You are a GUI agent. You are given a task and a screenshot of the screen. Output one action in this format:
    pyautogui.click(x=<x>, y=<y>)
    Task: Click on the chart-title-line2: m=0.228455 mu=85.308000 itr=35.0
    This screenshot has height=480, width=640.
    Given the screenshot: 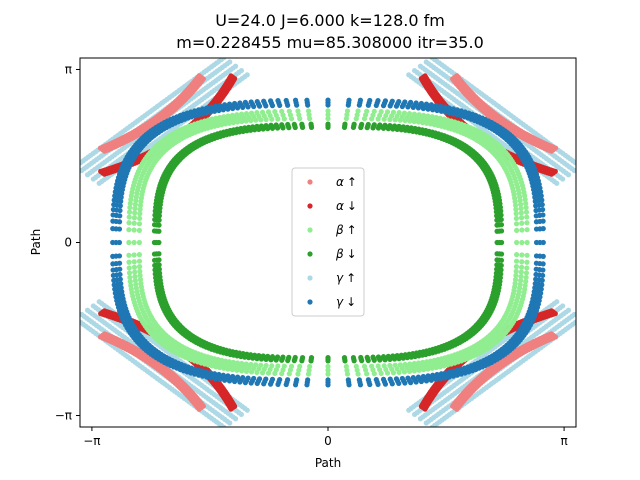 What is the action you would take?
    pyautogui.click(x=330, y=42)
    